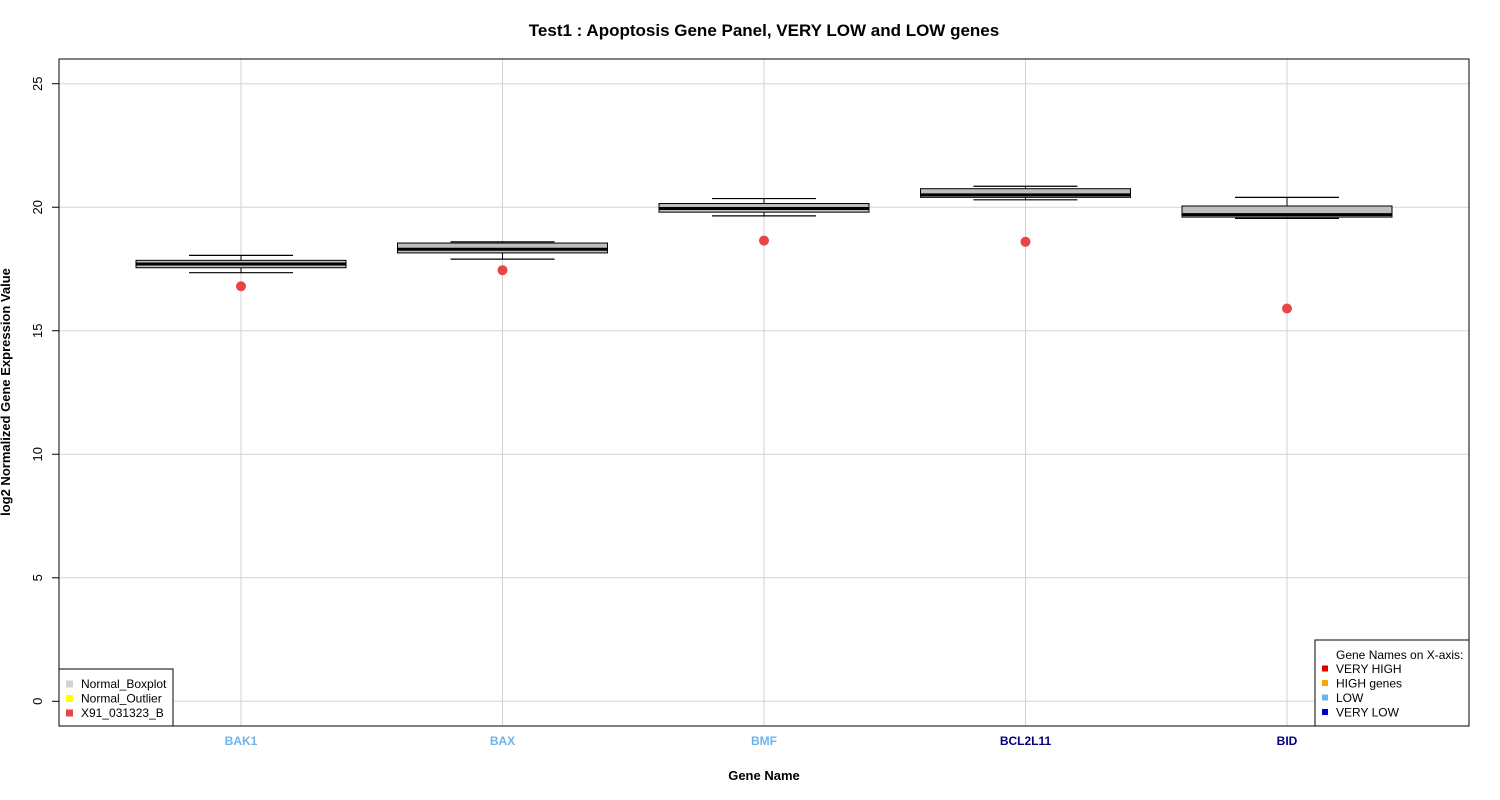  Describe the element at coordinates (1287, 211) in the screenshot. I see `box-bid` at that location.